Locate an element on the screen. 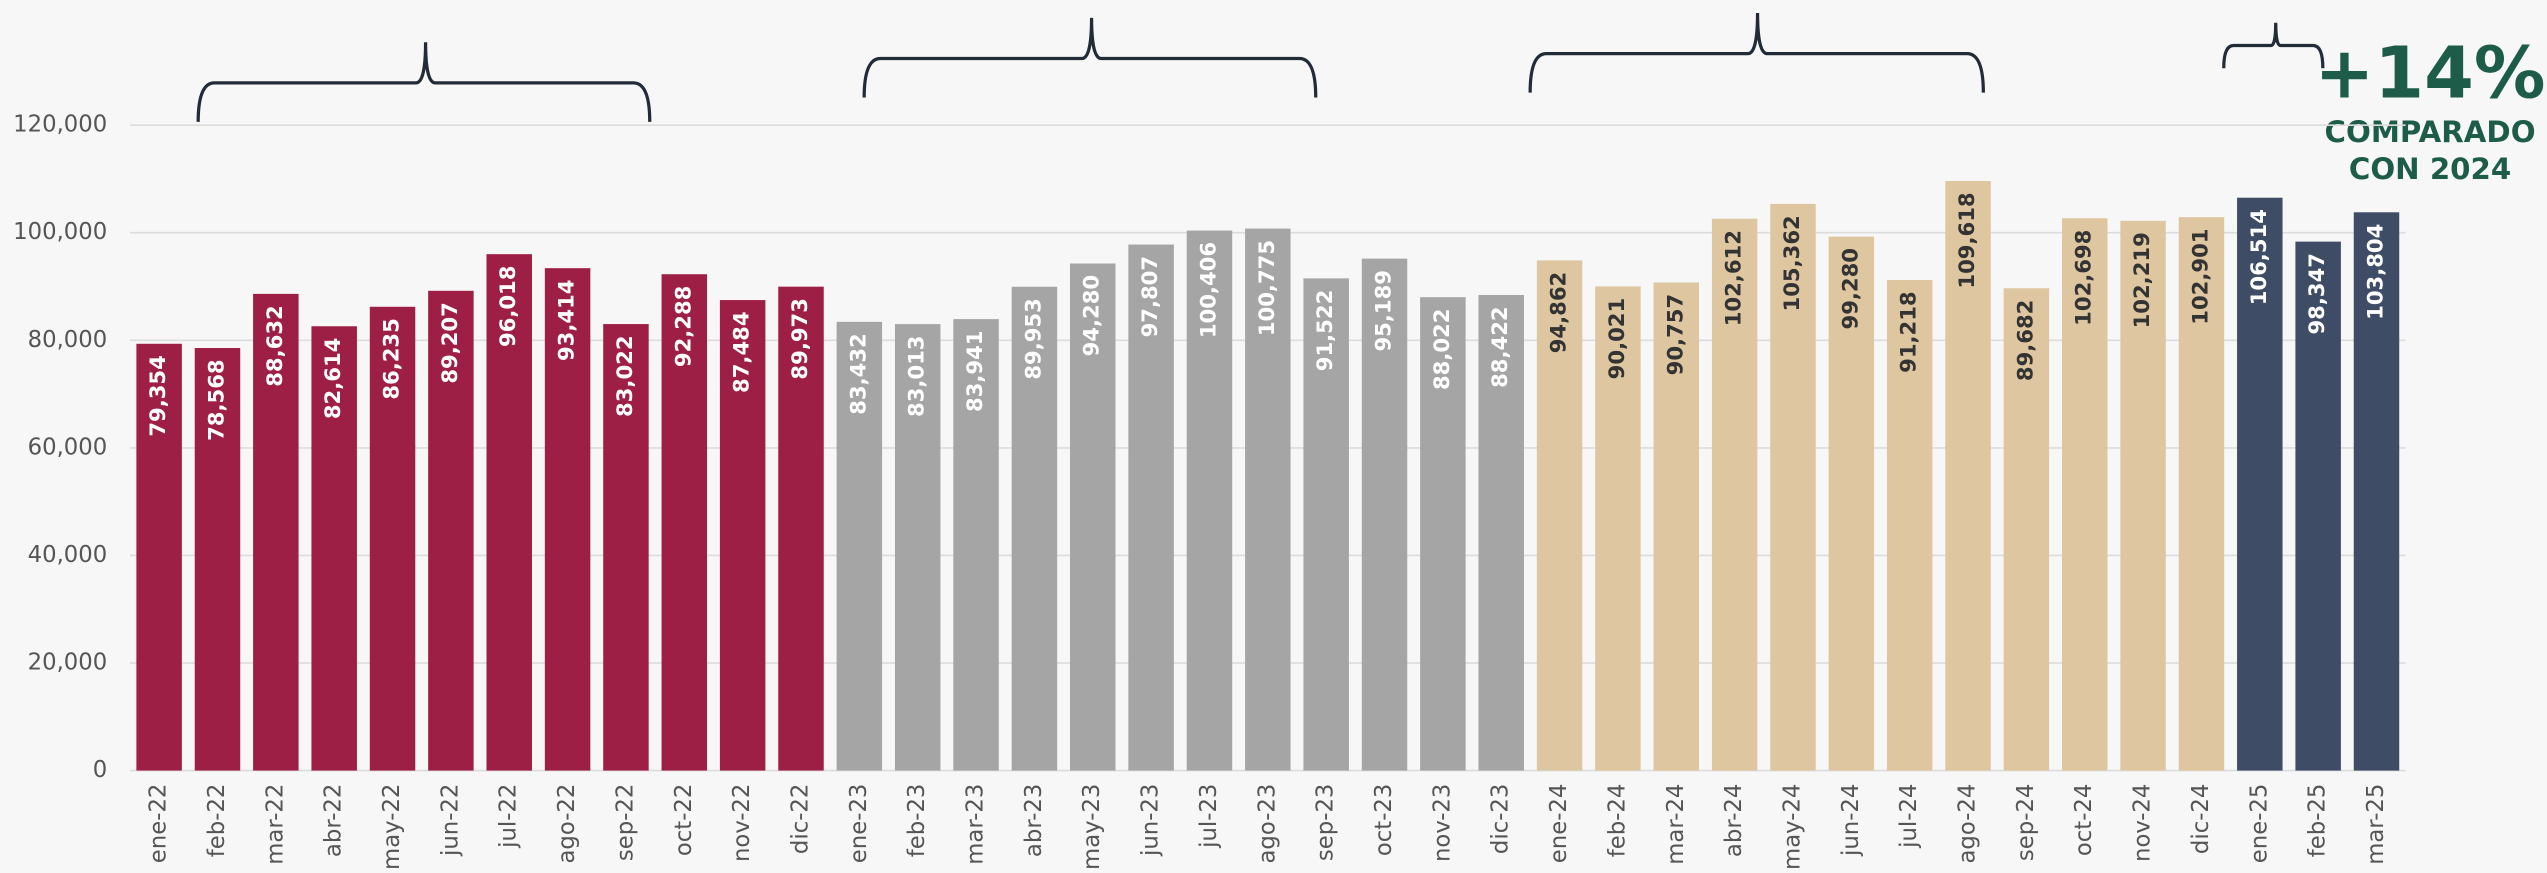 This screenshot has width=2547, height=873. x-tick-label: feb-25 is located at coordinates (2318, 821).